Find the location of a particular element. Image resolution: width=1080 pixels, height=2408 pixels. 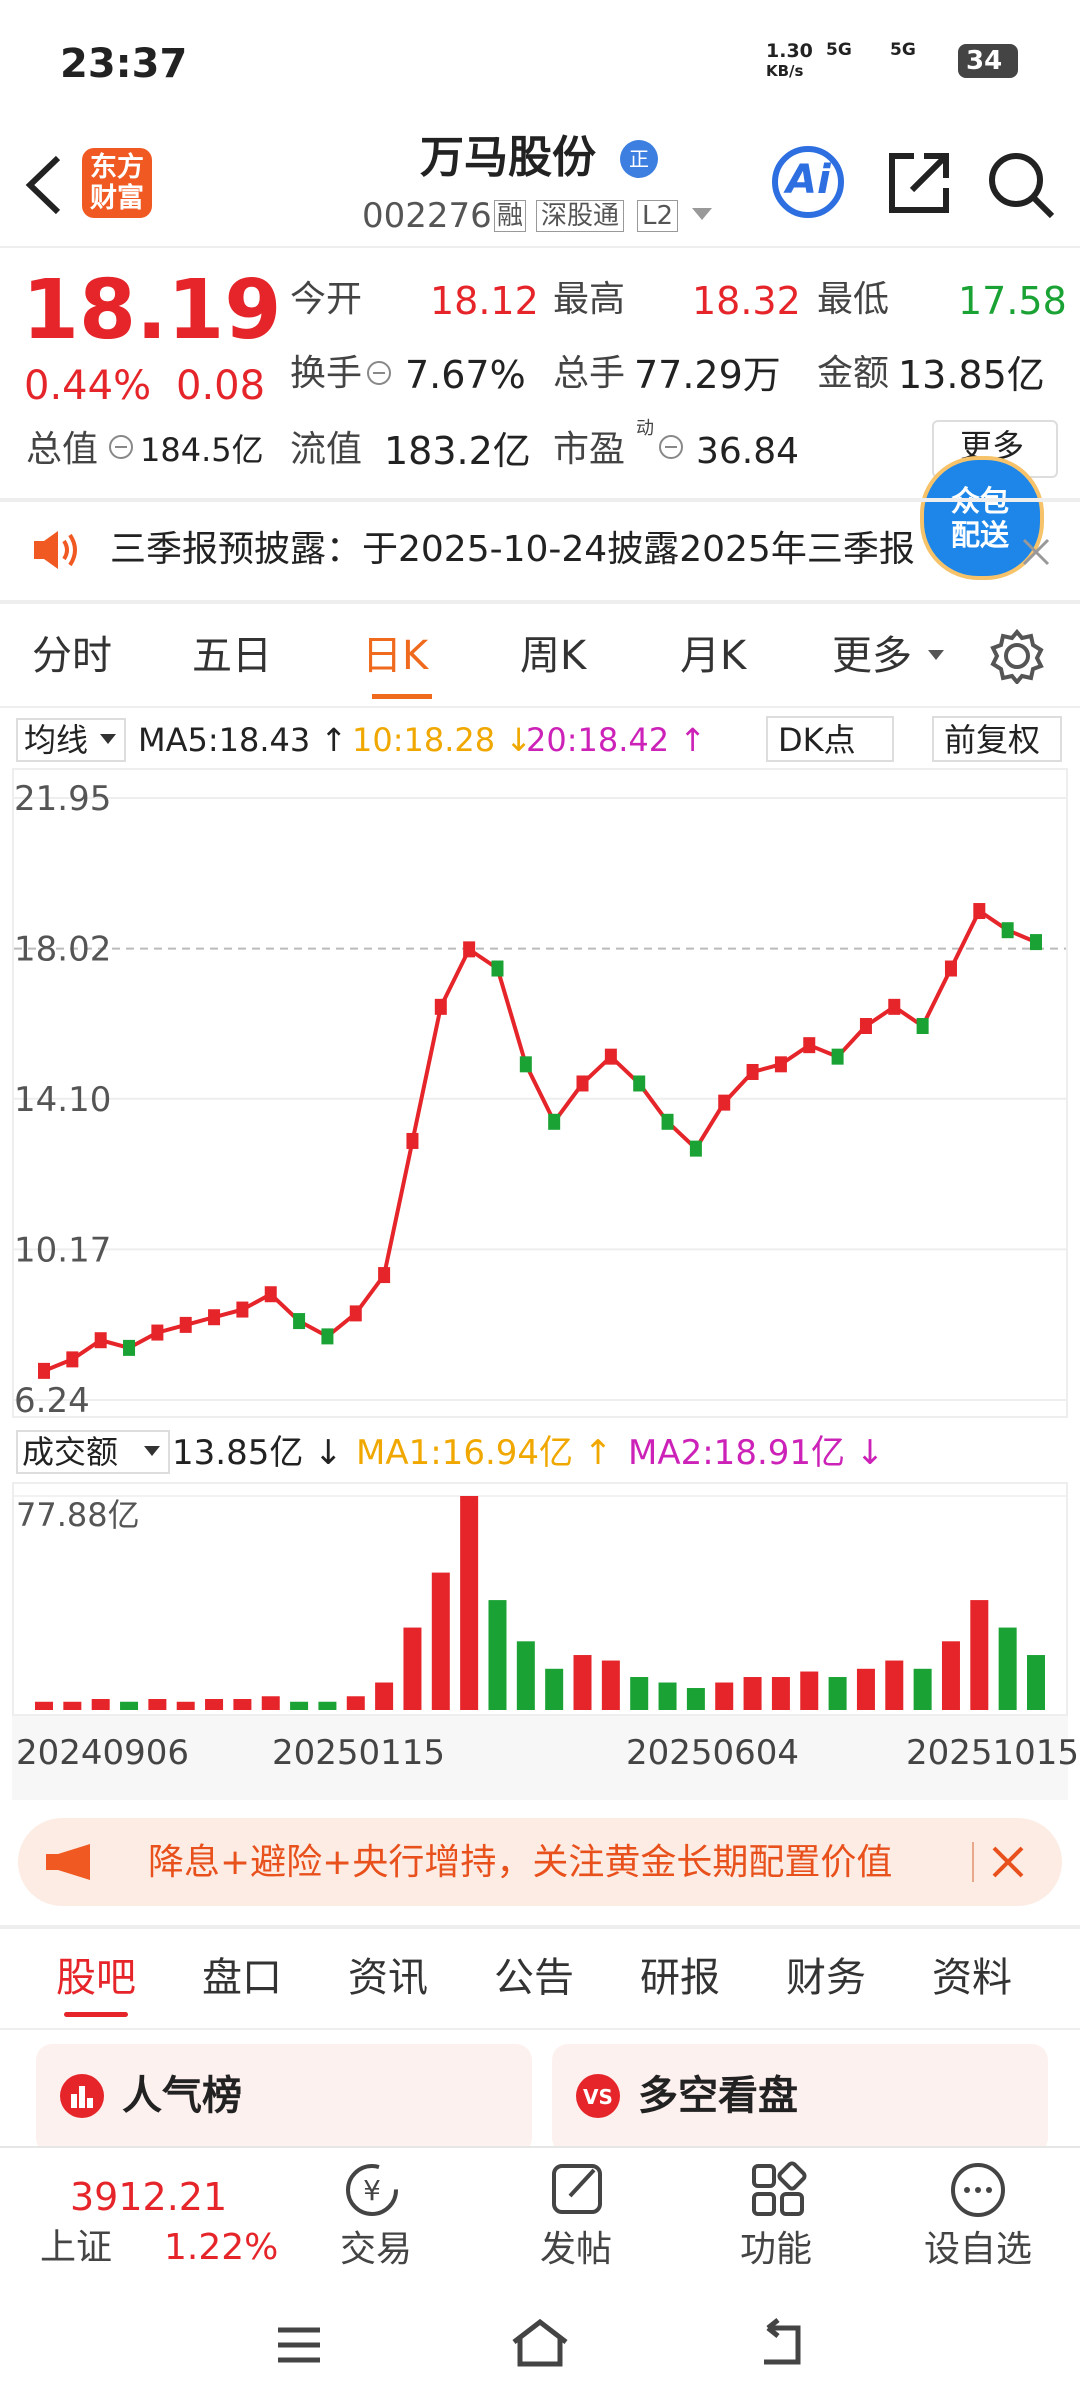

tab: 五日 is located at coordinates (232, 656).